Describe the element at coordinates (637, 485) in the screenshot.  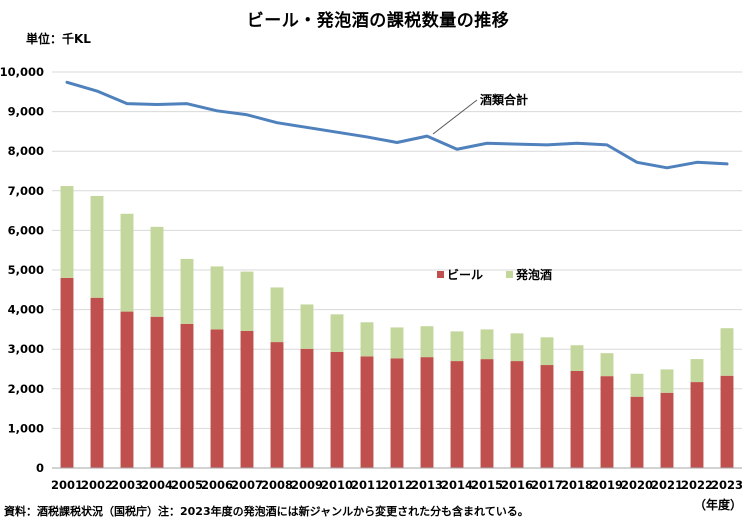
I see `x-tick-label: 2020` at that location.